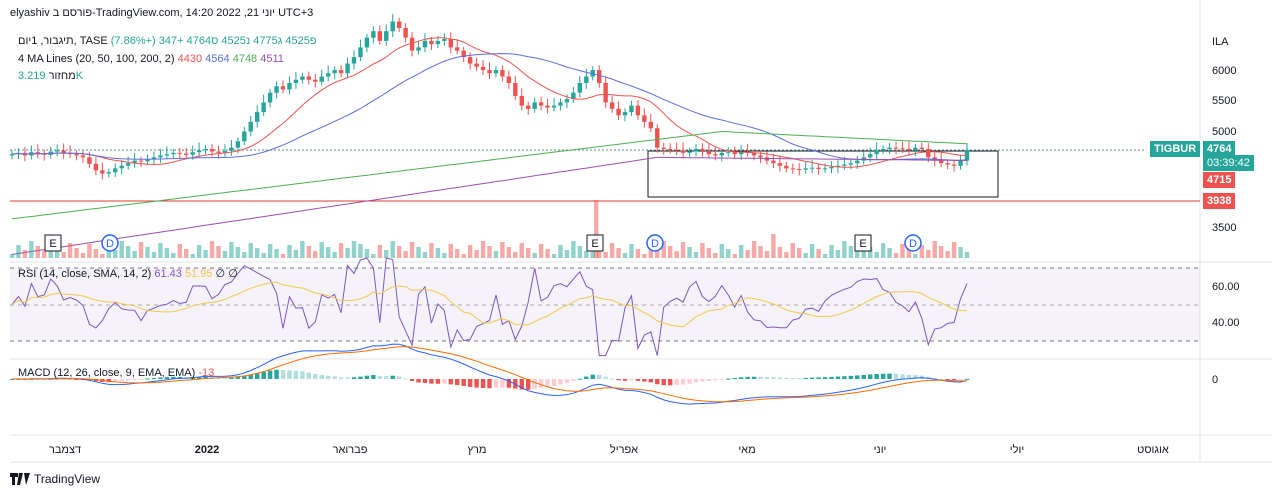 This screenshot has height=498, width=1280. Describe the element at coordinates (1017, 449) in the screenshot. I see `time-axis-label: יולי` at that location.